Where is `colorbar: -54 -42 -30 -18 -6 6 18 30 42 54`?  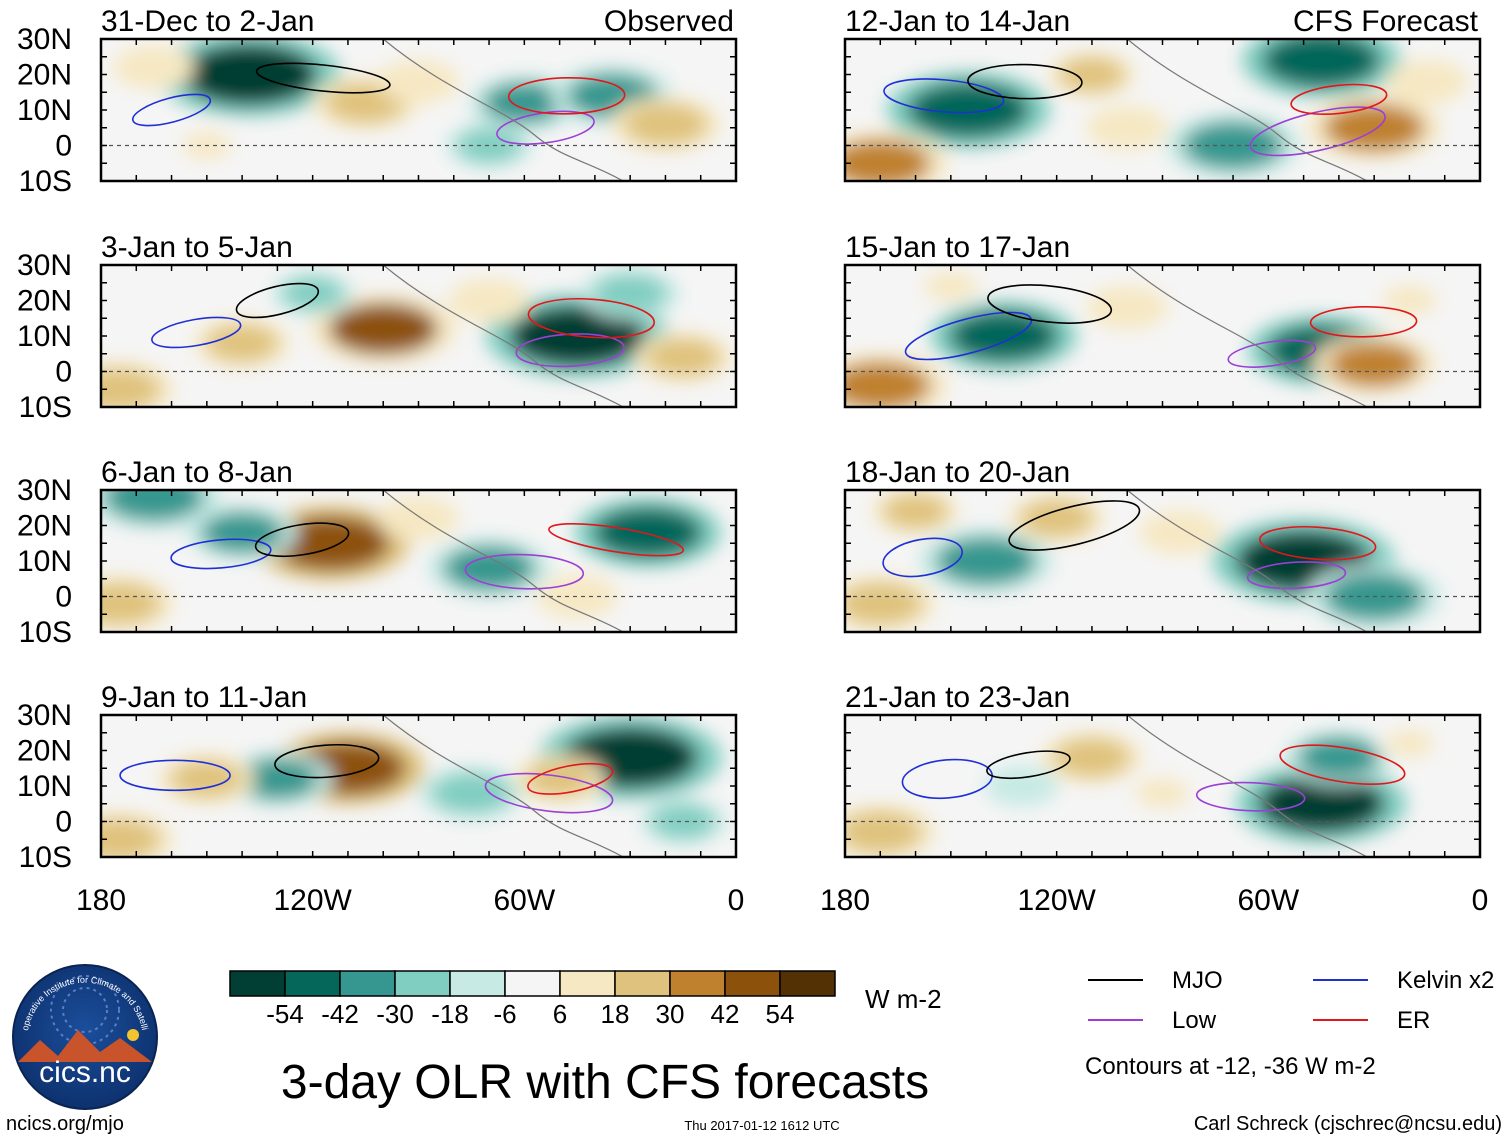
colorbar: -54 -42 -30 -18 -6 6 18 30 42 54 is located at coordinates (532, 999).